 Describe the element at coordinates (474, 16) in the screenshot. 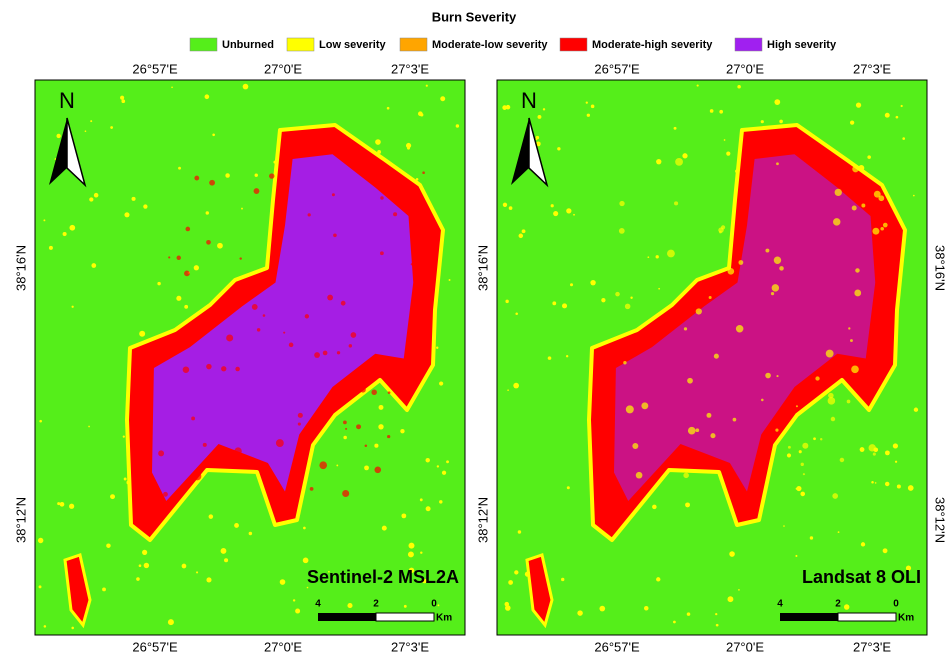

I see `legend-title: Burn Severity` at that location.